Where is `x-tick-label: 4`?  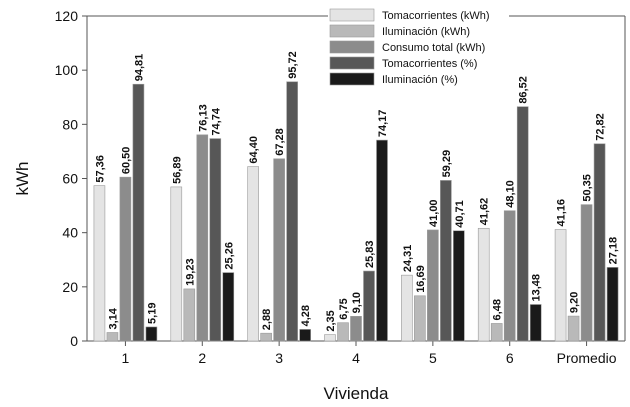
x-tick-label: 4 is located at coordinates (356, 358).